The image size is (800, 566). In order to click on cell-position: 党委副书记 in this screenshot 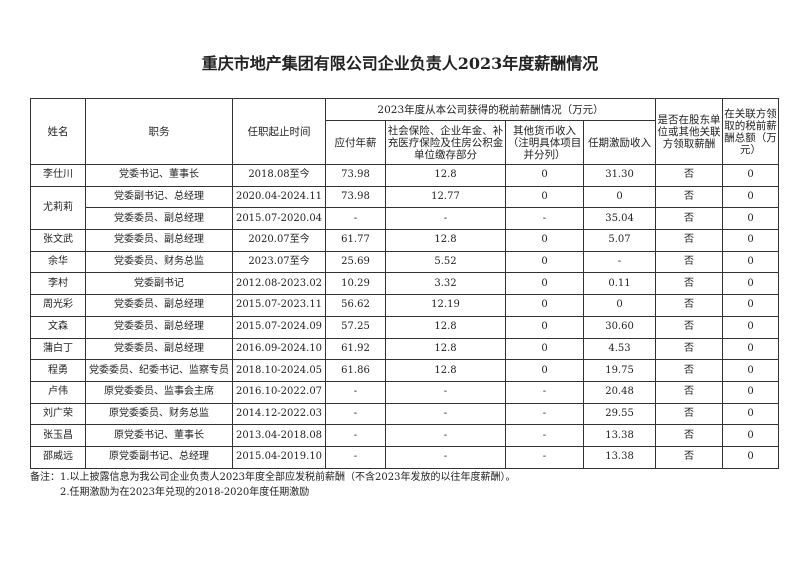, I will do `click(159, 284)`.